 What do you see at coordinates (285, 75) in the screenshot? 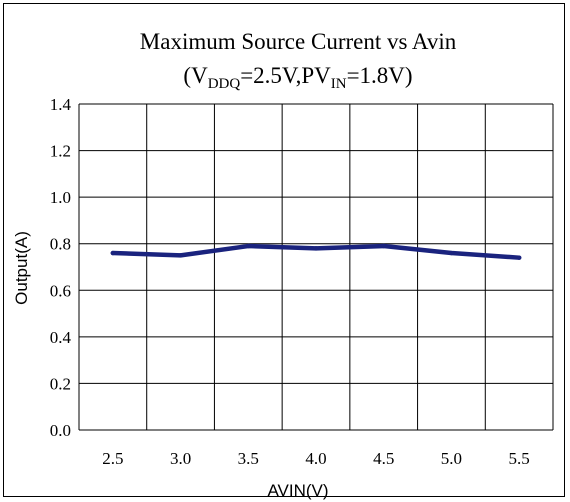
I see `subtitle-part: =2.5V,PV` at bounding box center [285, 75].